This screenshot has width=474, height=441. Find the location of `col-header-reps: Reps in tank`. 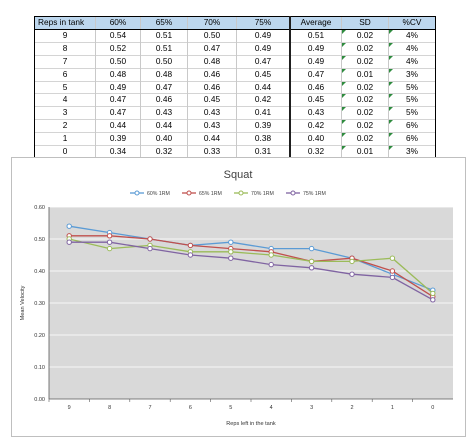

col-header-reps: Reps in tank is located at coordinates (65, 23).